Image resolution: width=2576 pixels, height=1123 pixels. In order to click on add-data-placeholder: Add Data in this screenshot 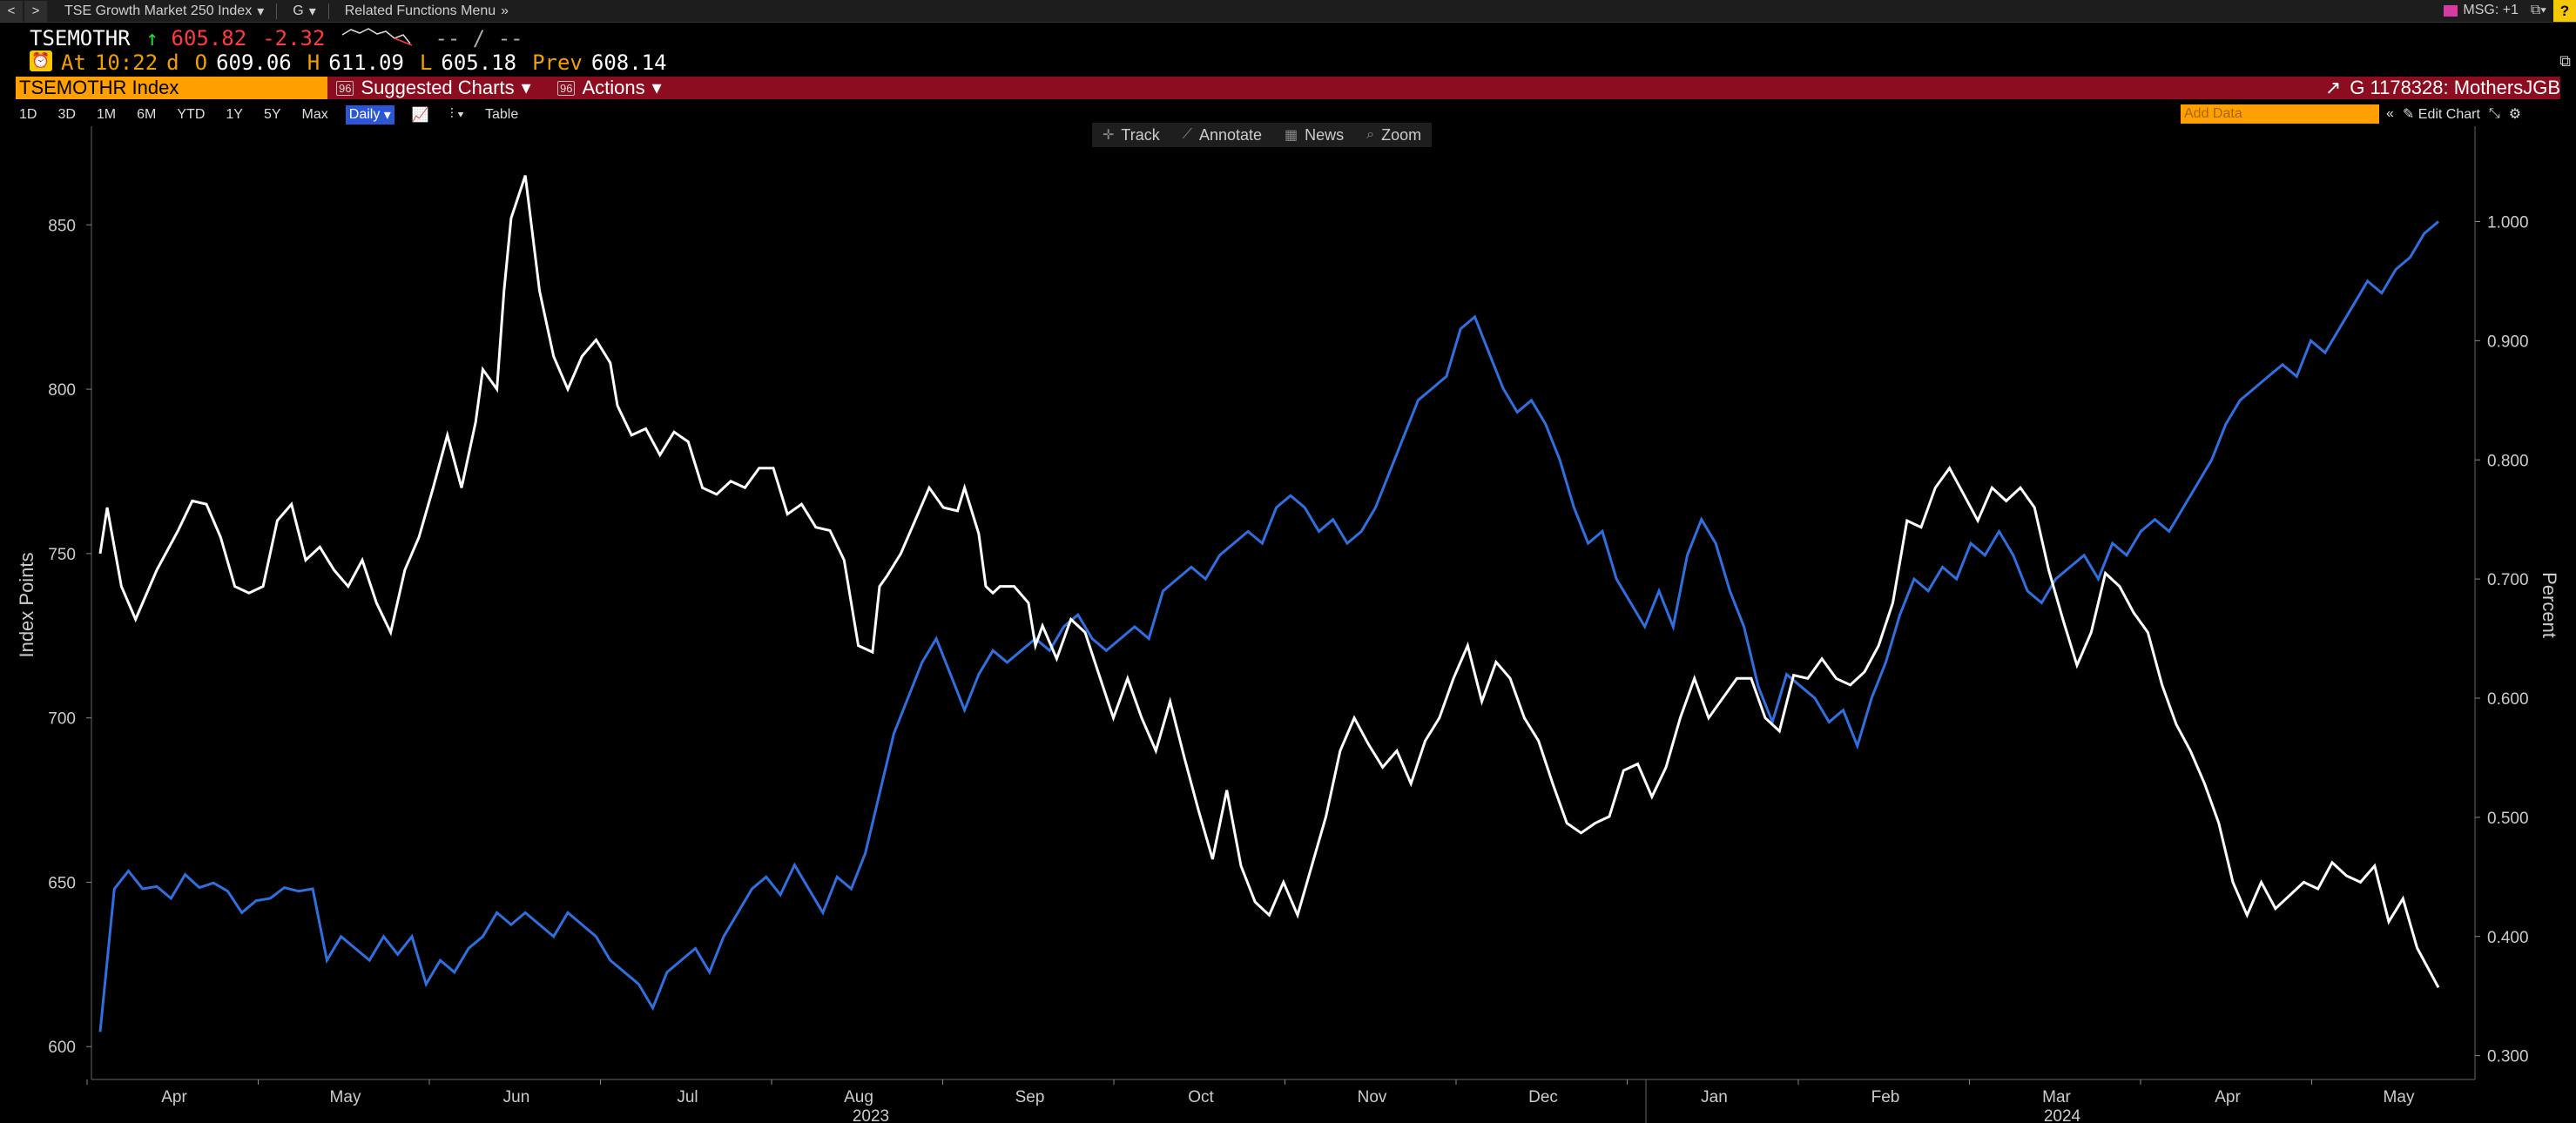, I will do `click(2213, 114)`.